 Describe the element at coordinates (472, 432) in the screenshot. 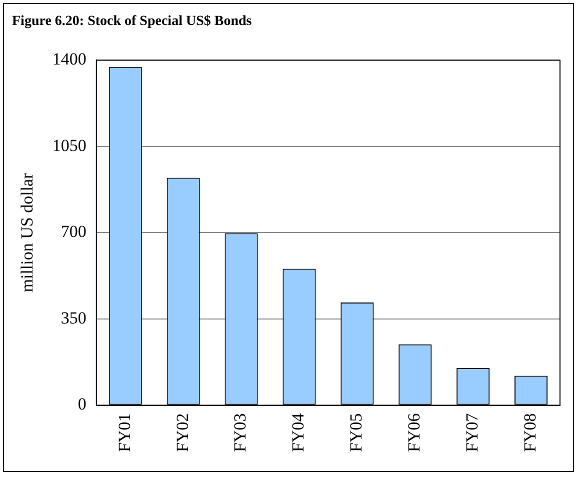

I see `x-tick-label: FY07` at that location.